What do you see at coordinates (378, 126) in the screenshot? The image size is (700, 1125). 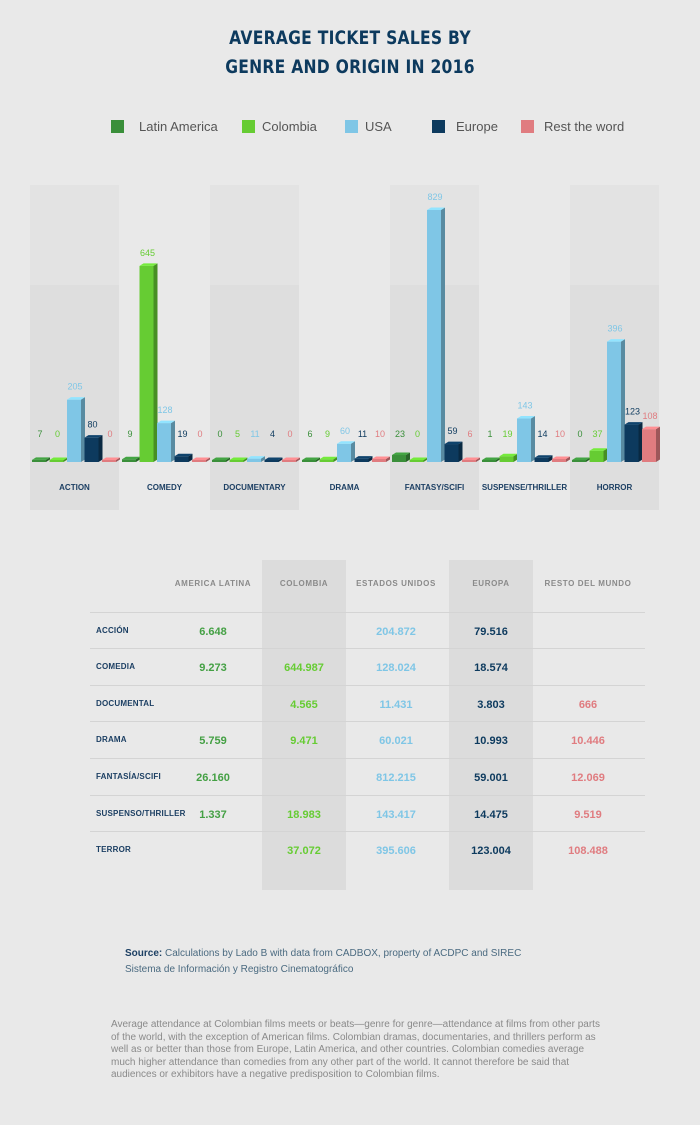 I see `legend-label-usa: USA` at bounding box center [378, 126].